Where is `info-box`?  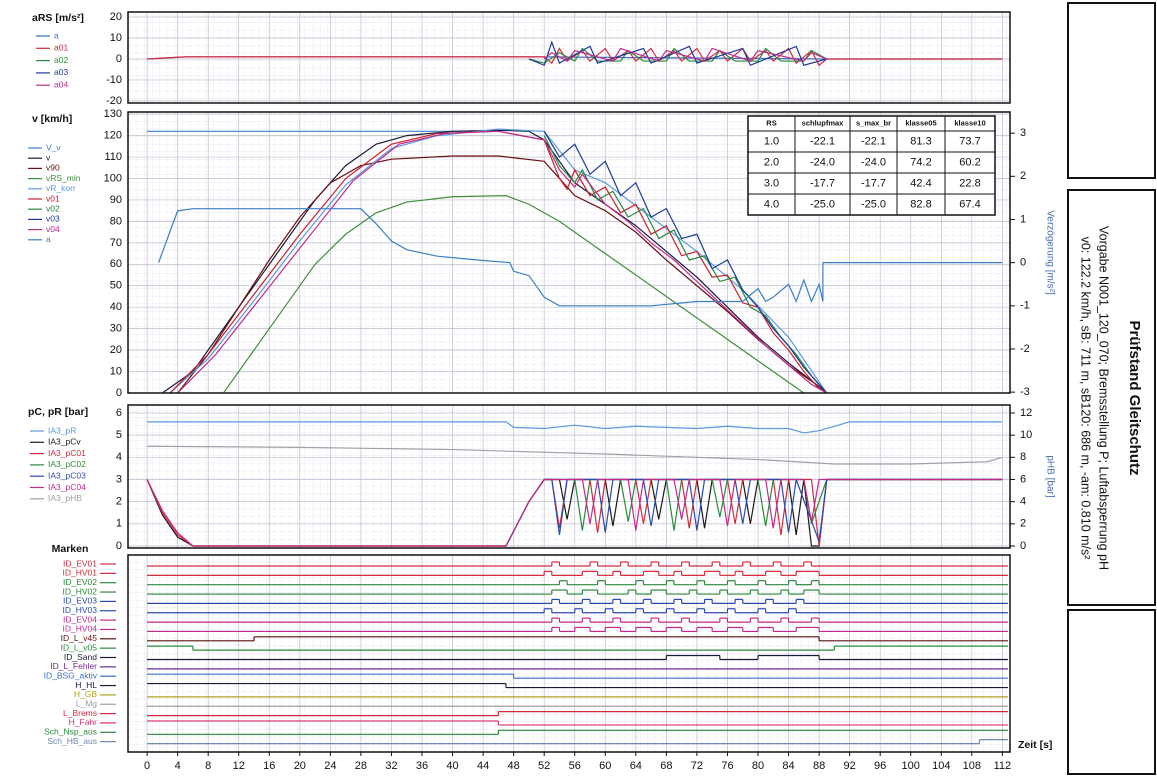 info-box is located at coordinates (1111, 90).